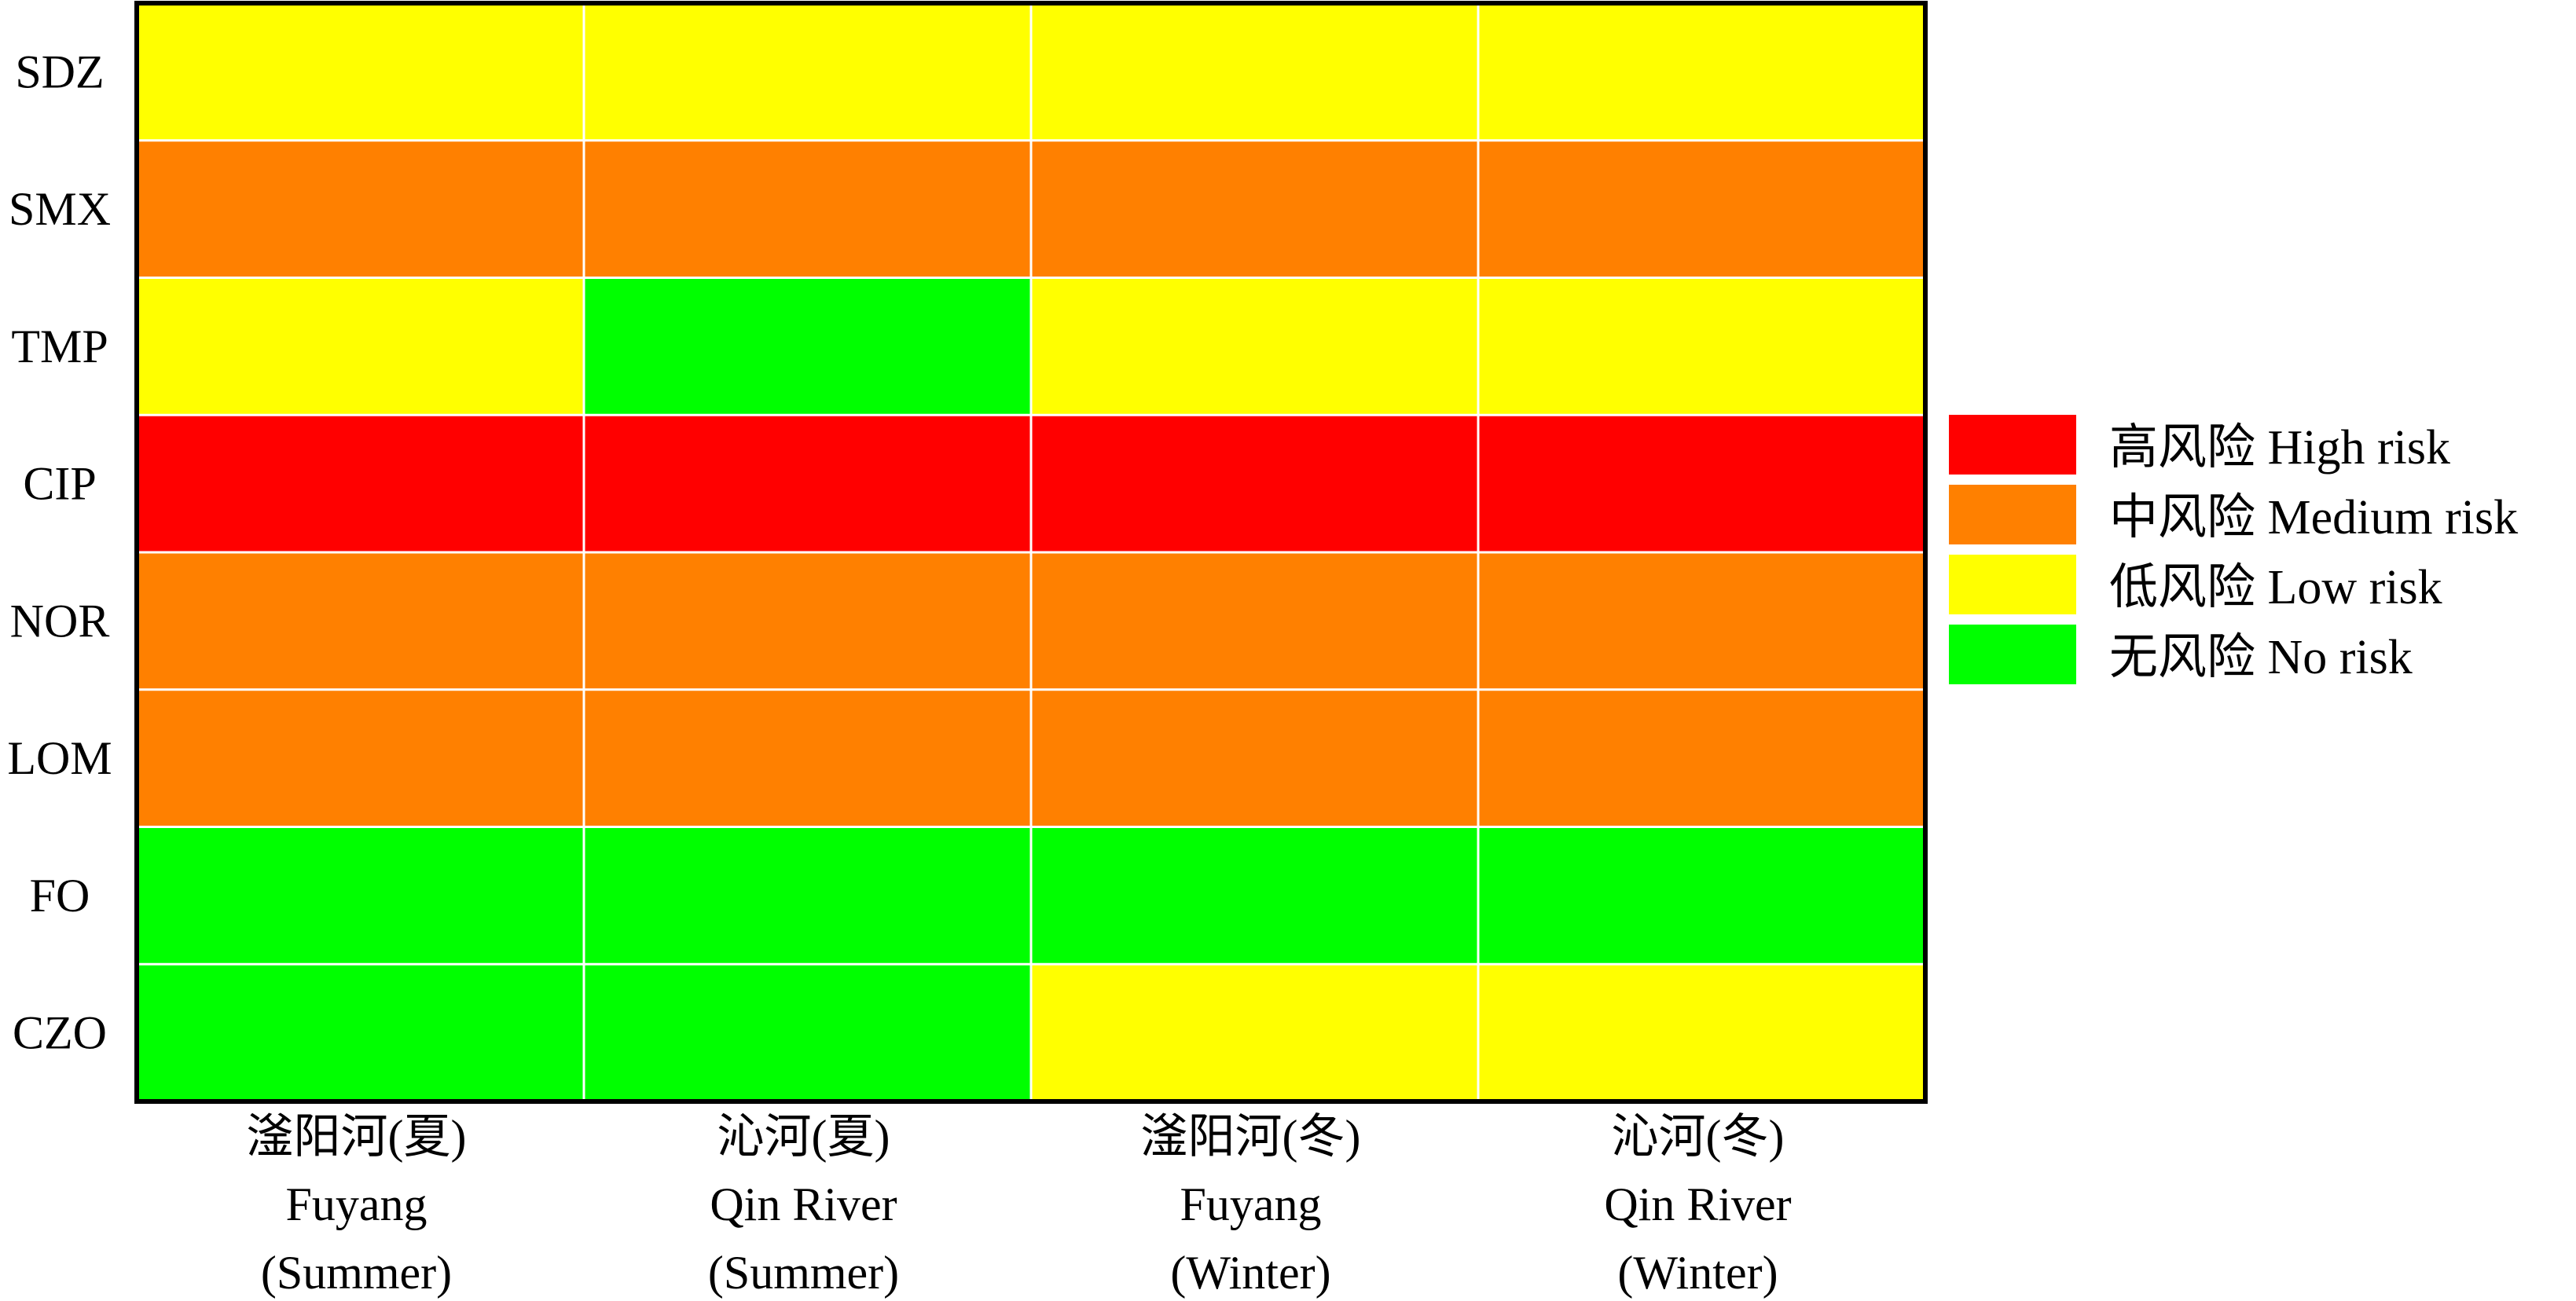 Image resolution: width=2576 pixels, height=1301 pixels. I want to click on legend-swatch-none, so click(2012, 655).